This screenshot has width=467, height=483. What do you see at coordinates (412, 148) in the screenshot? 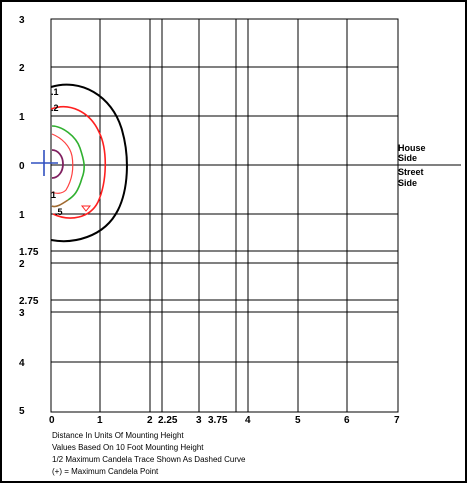
I see `house-side-label: House` at bounding box center [412, 148].